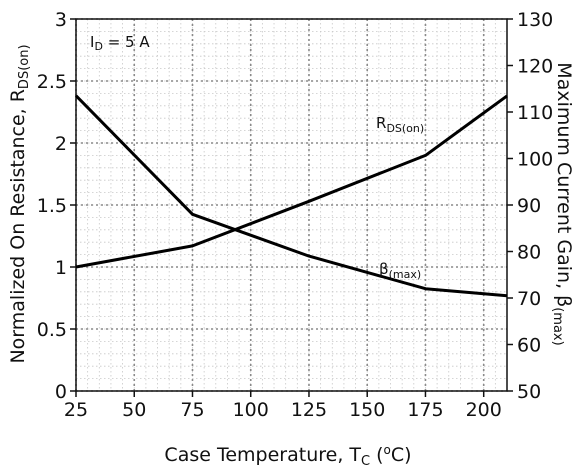 The width and height of the screenshot is (580, 468). What do you see at coordinates (529, 392) in the screenshot?
I see `y-right-tick-label: 50` at bounding box center [529, 392].